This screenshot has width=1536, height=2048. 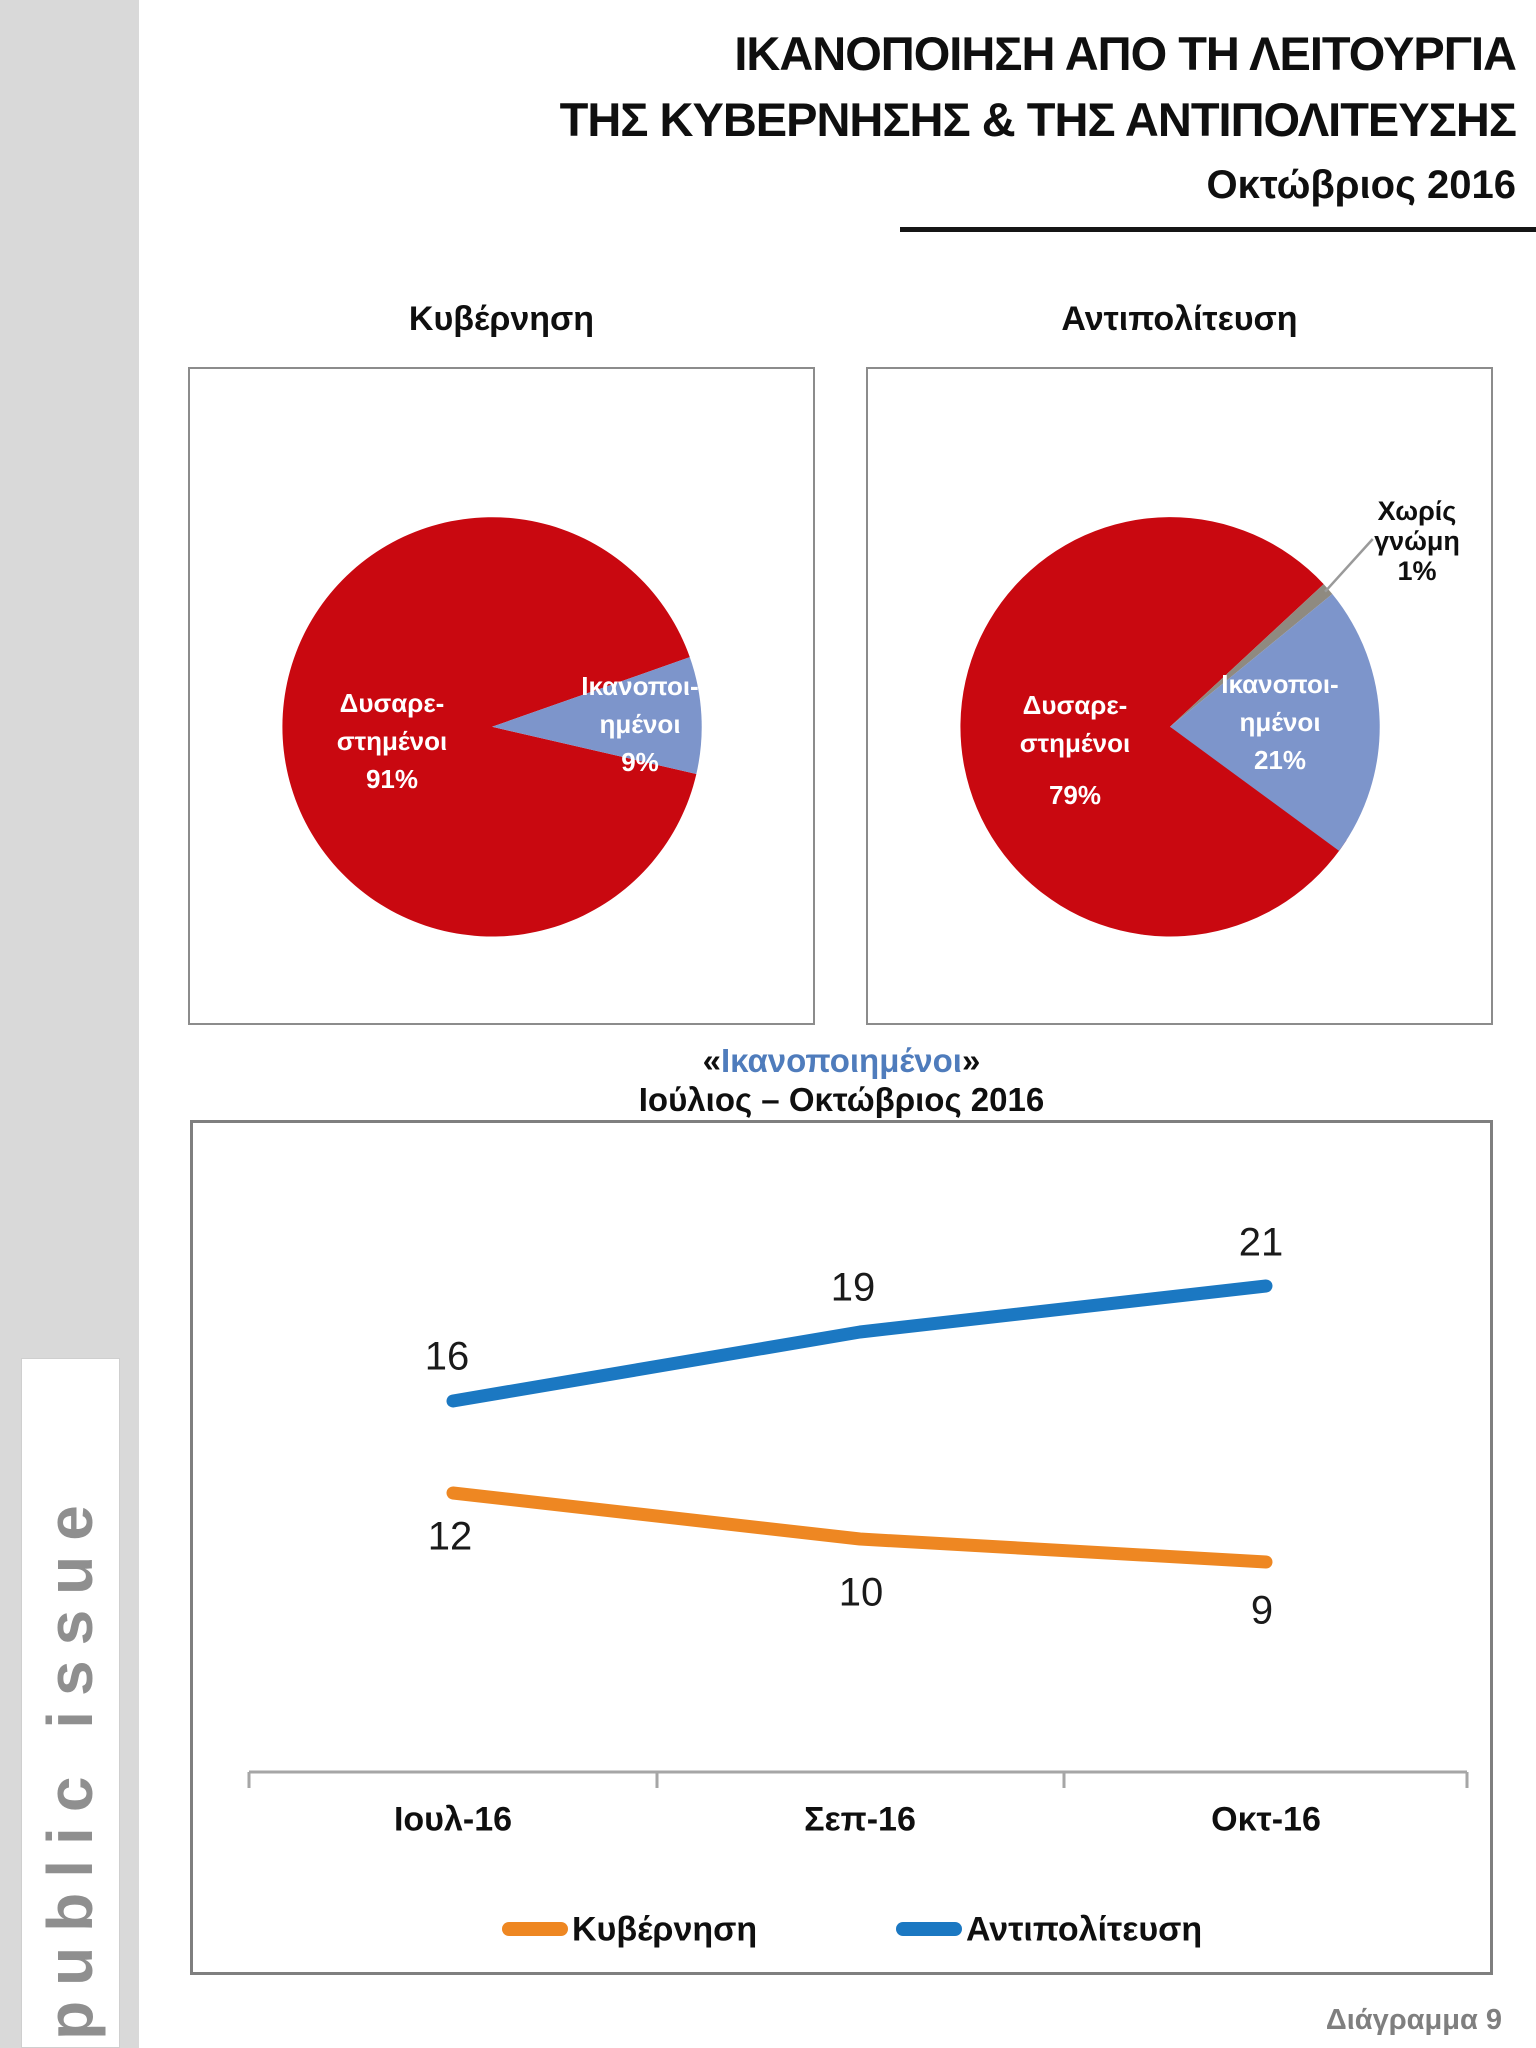 I want to click on pie-chart-government, so click(x=492, y=727).